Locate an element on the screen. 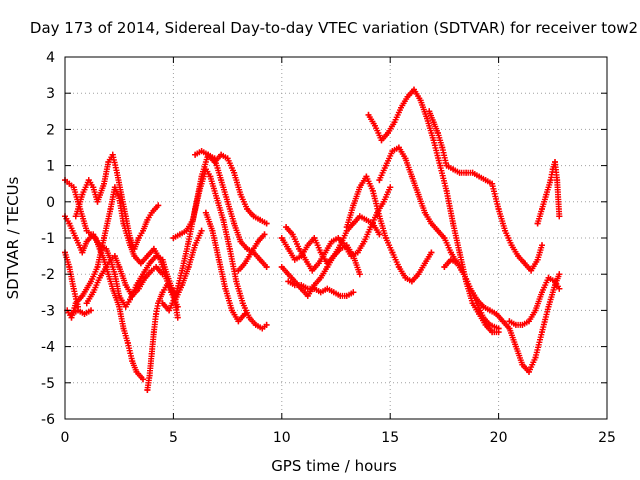 The width and height of the screenshot is (640, 480). x-tick-label: 20 is located at coordinates (499, 438).